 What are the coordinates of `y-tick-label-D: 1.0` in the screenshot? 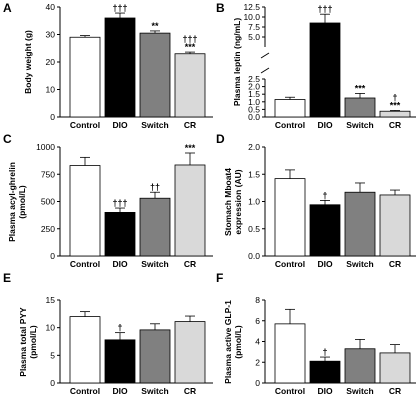 It's located at (254, 202).